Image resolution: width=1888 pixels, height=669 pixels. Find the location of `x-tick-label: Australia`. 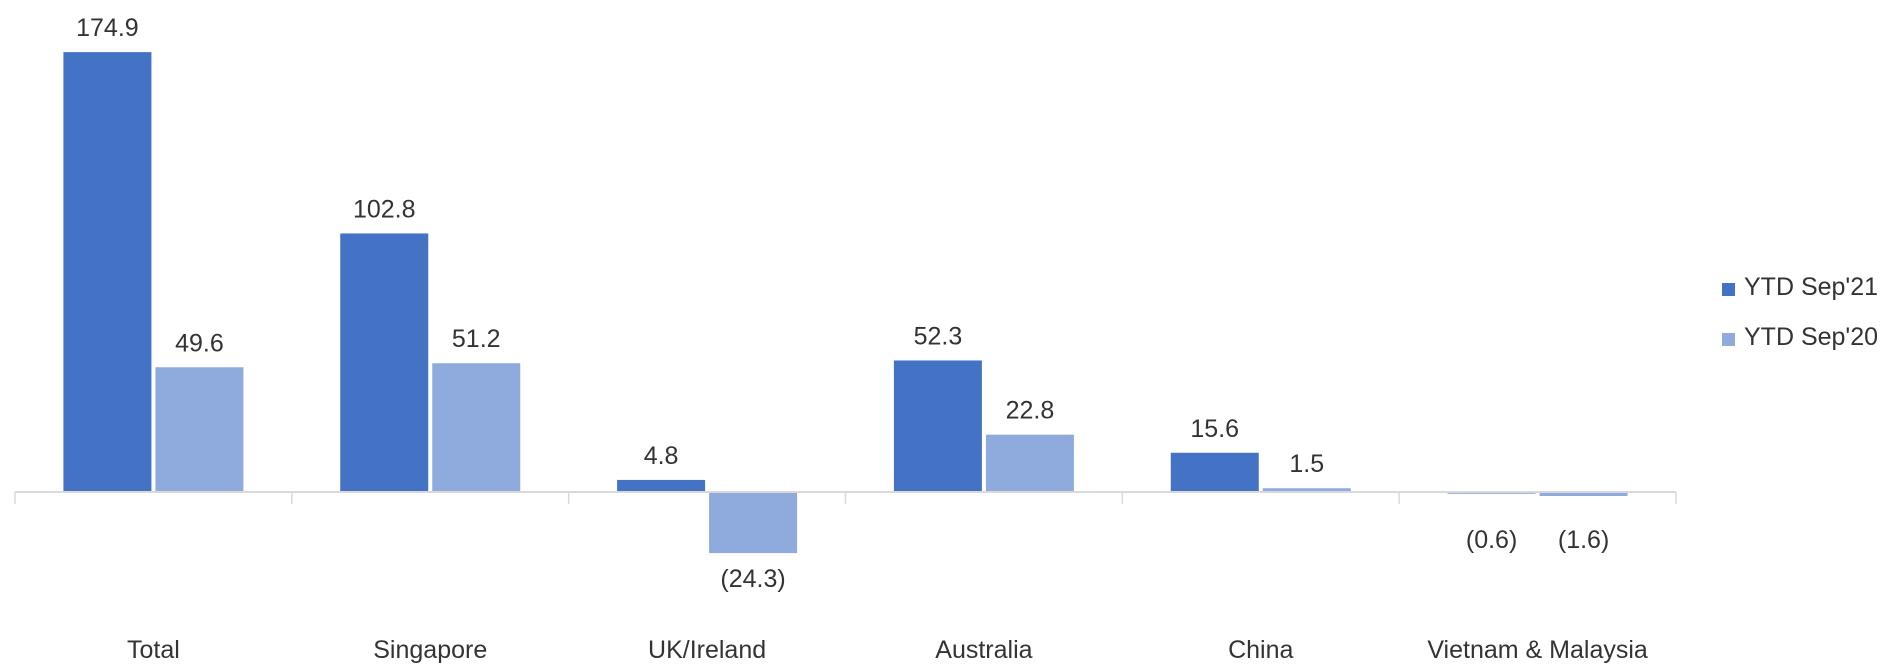

x-tick-label: Australia is located at coordinates (983, 650).